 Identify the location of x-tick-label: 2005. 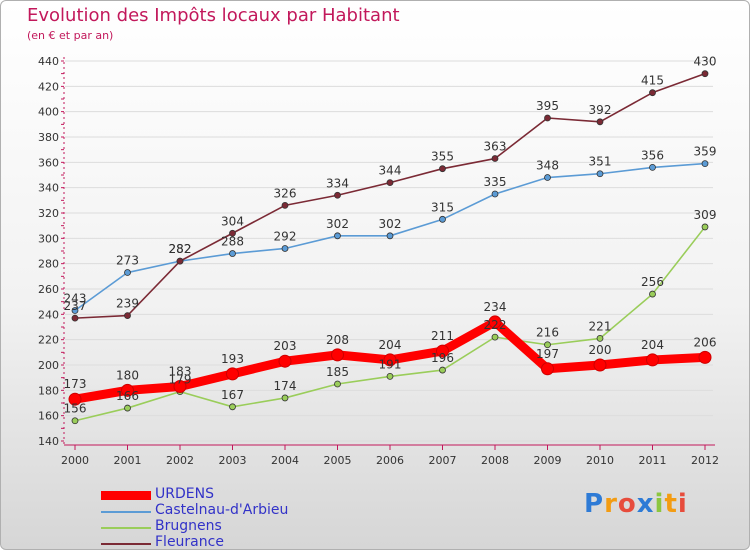
(338, 460).